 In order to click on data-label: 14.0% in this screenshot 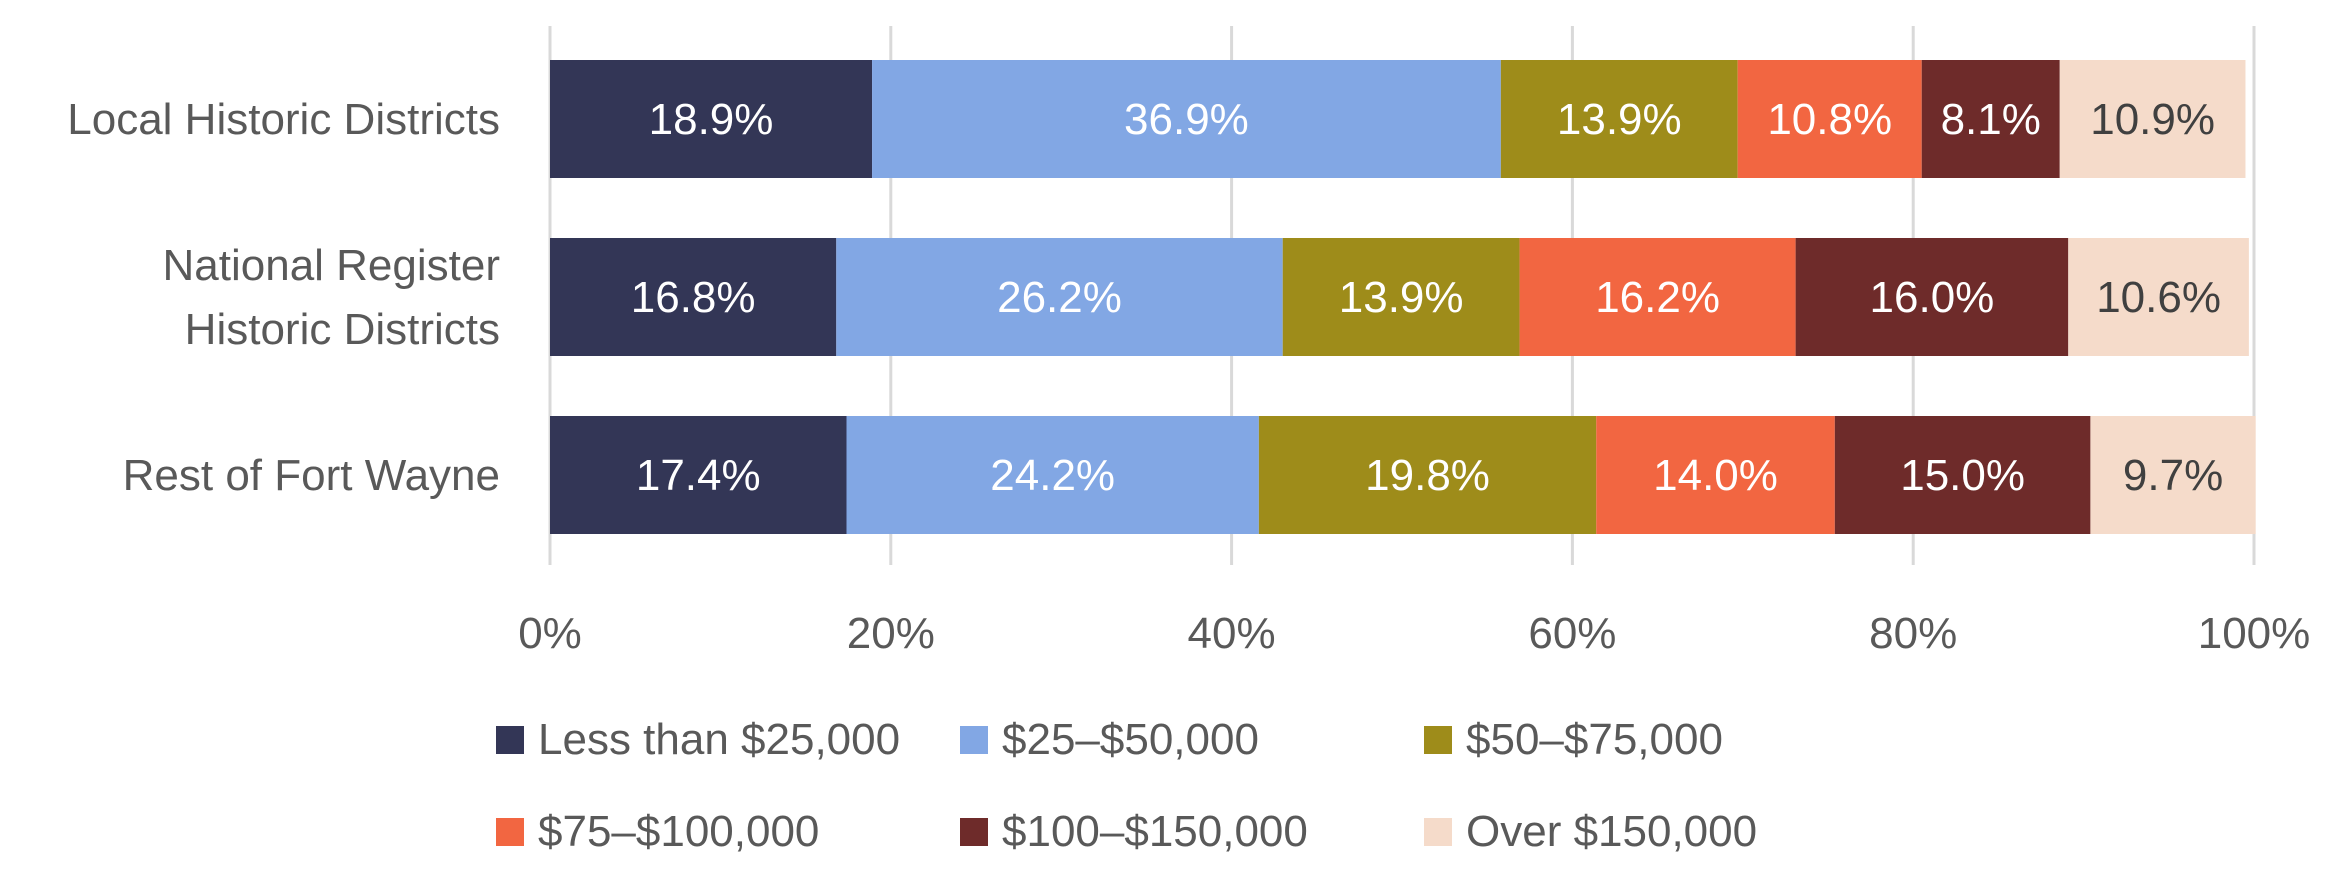, I will do `click(1715, 475)`.